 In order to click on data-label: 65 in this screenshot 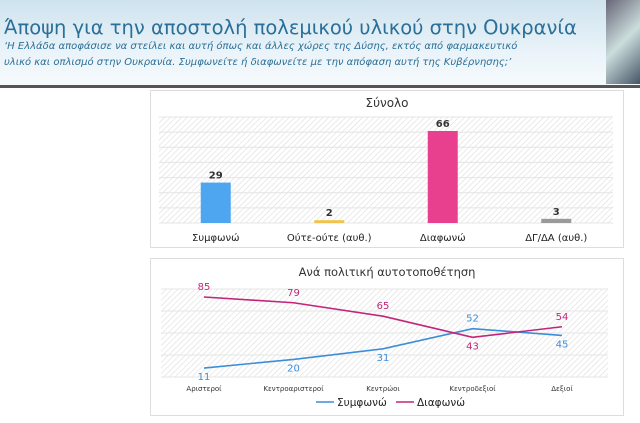, I will do `click(383, 306)`.